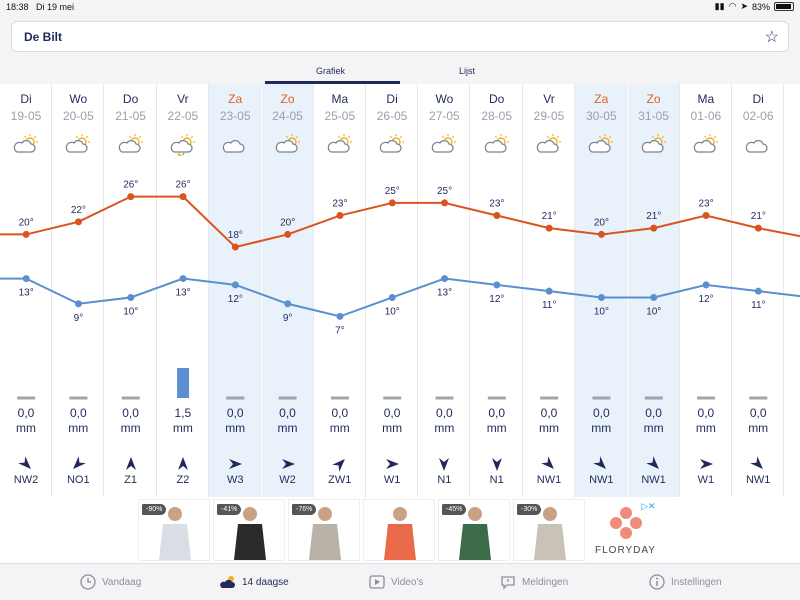 This screenshot has height=600, width=800. What do you see at coordinates (601, 290) in the screenshot?
I see `day-column: Za 30-05 0,0 mm NW1` at bounding box center [601, 290].